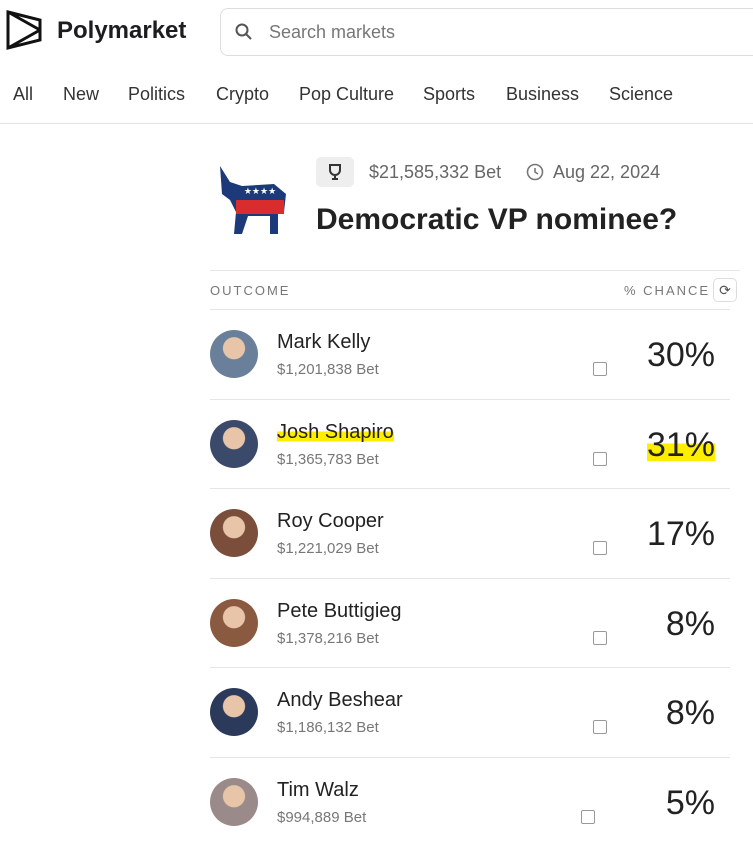  I want to click on nav-item: All, so click(23, 94).